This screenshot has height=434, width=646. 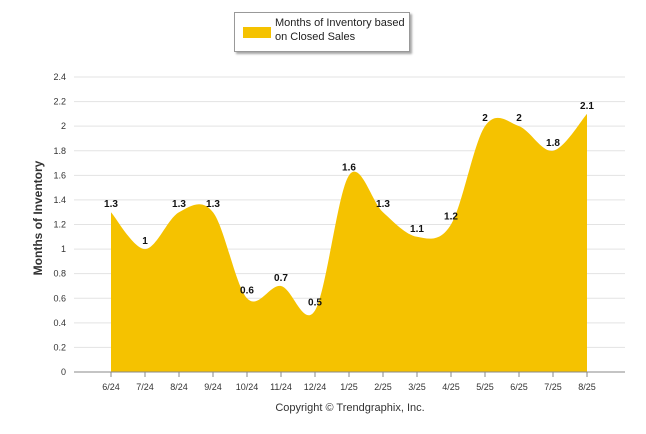 I want to click on x-tick-label: 10/24, so click(x=247, y=387).